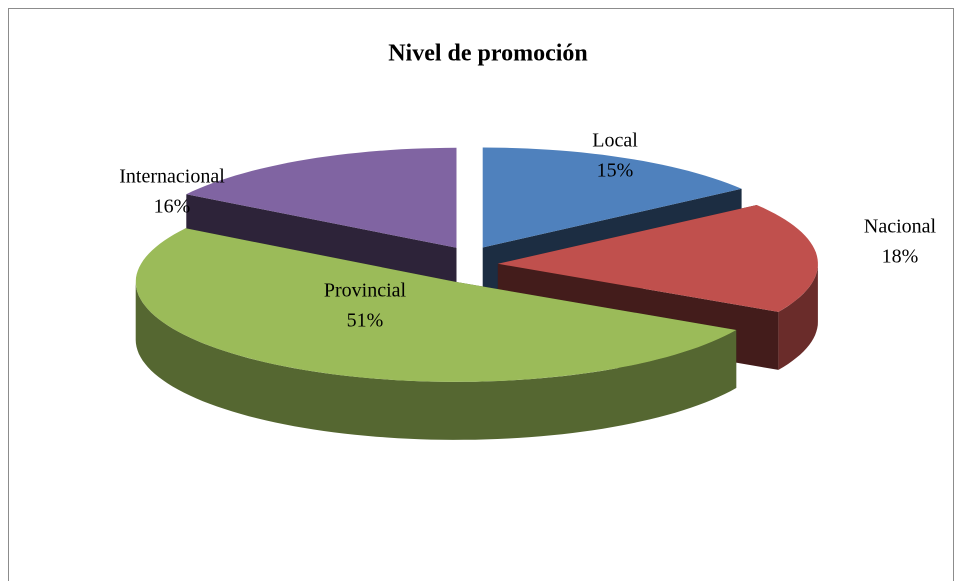  I want to click on category-label: Provincial, so click(365, 291).